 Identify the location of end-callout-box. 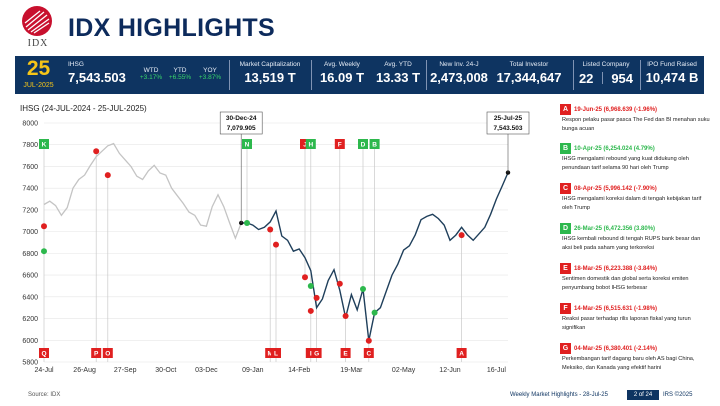
(508, 123).